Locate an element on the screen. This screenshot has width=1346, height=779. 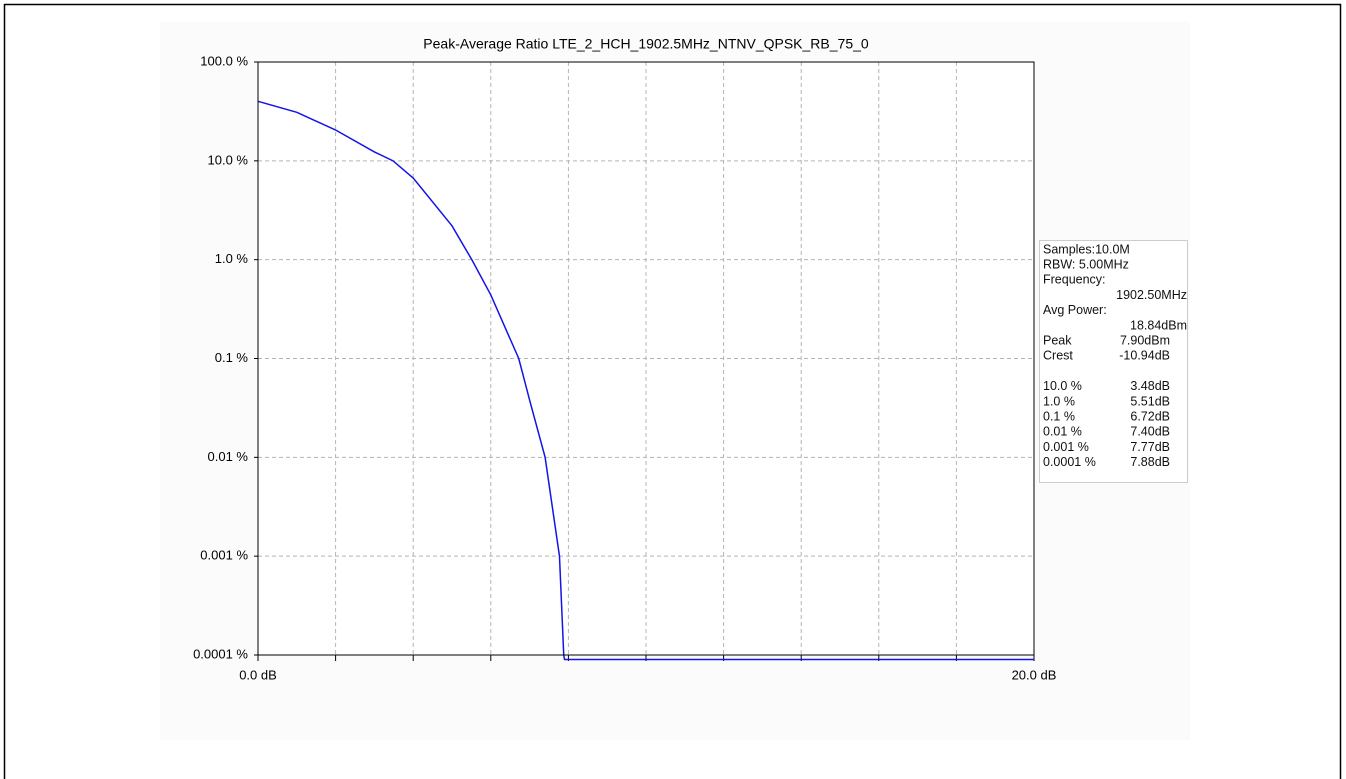
info-label: 0.001 % is located at coordinates (1066, 447).